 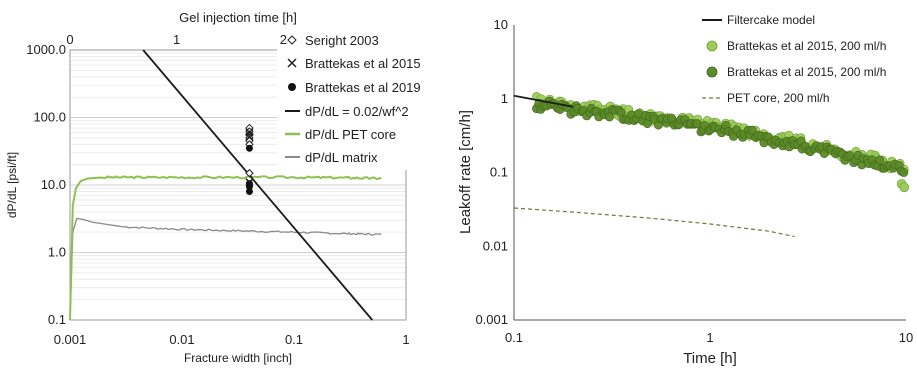 What do you see at coordinates (249, 136) in the screenshot?
I see `brattekas2015-point` at bounding box center [249, 136].